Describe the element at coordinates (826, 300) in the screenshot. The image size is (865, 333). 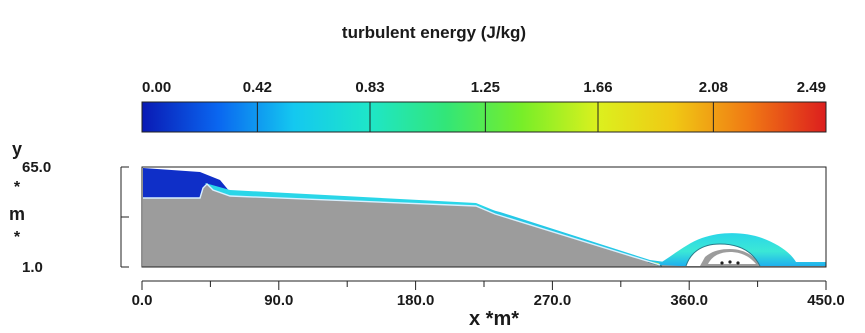
I see `x-tick-label: 450.0` at that location.